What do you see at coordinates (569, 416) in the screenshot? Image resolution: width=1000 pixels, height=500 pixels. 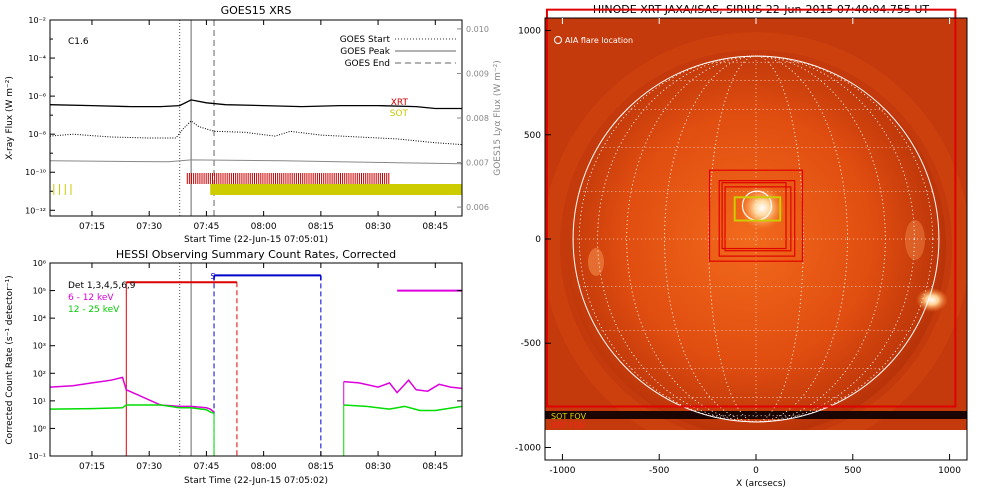 I see `sot-fov-label: SOT FOV` at bounding box center [569, 416].